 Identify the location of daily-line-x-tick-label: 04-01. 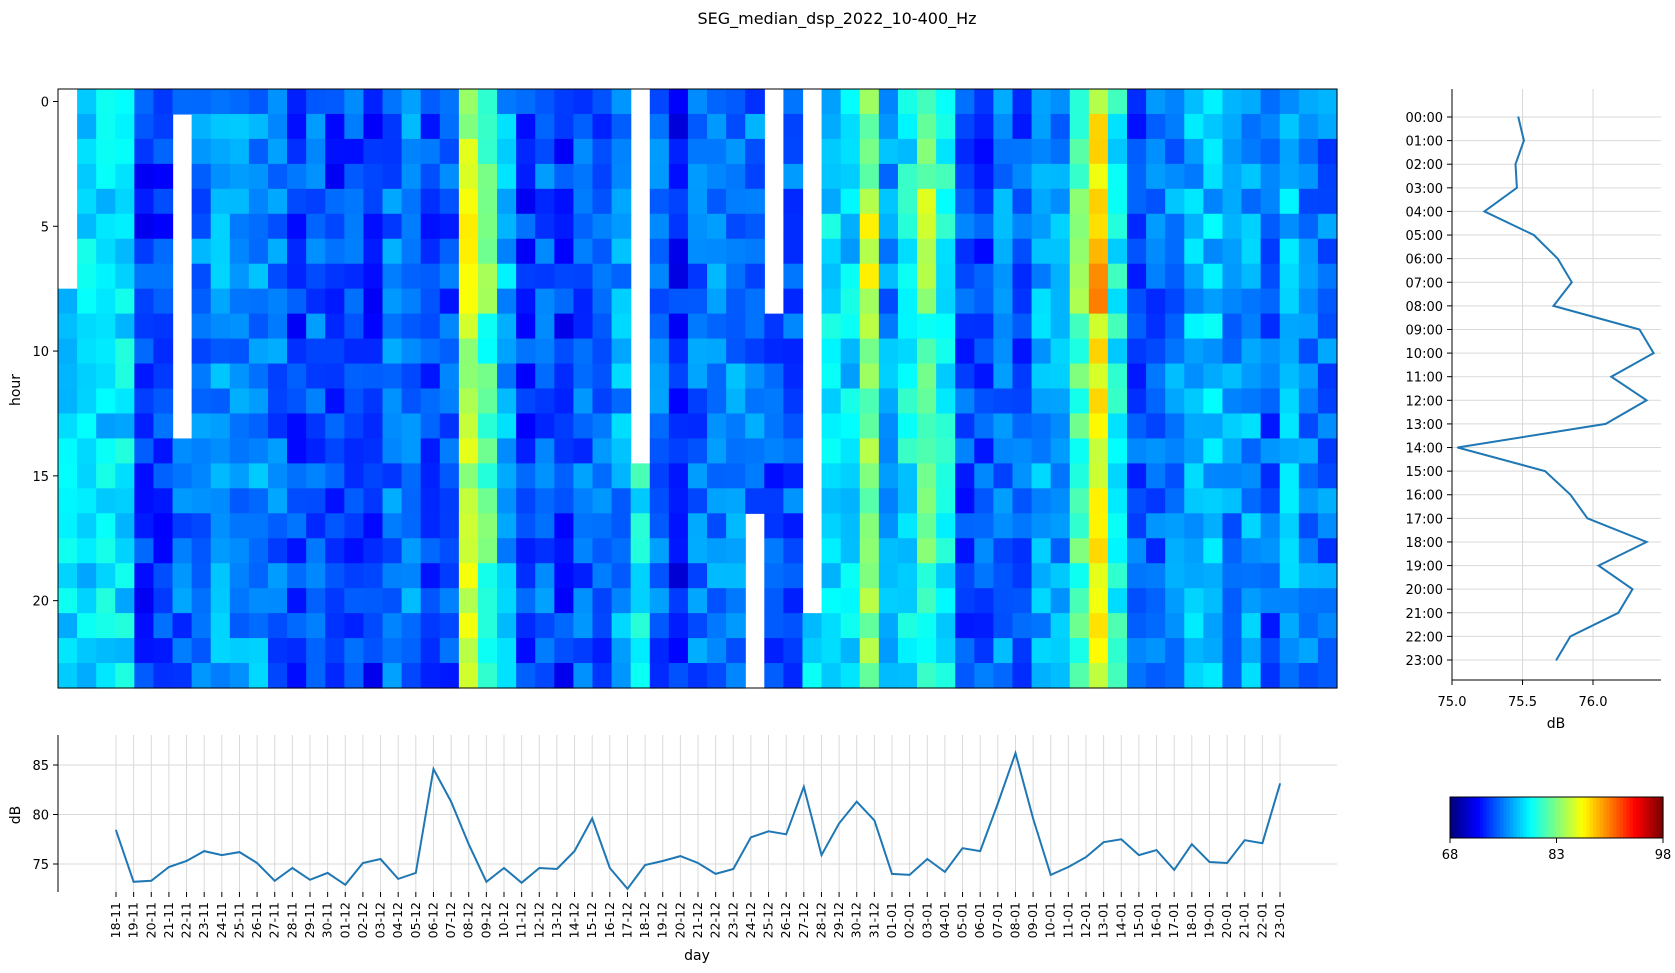
(944, 920).